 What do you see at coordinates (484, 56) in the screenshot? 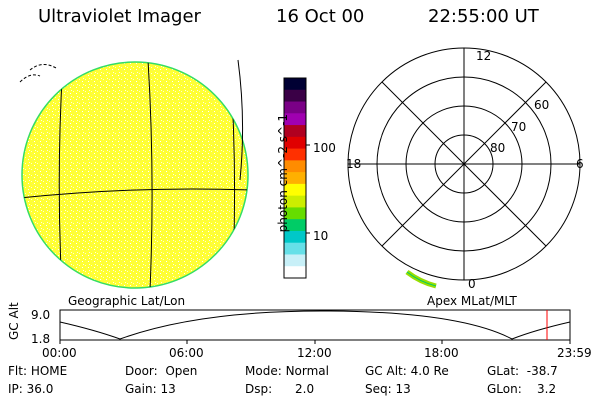
I see `mlt-12: 12` at bounding box center [484, 56].